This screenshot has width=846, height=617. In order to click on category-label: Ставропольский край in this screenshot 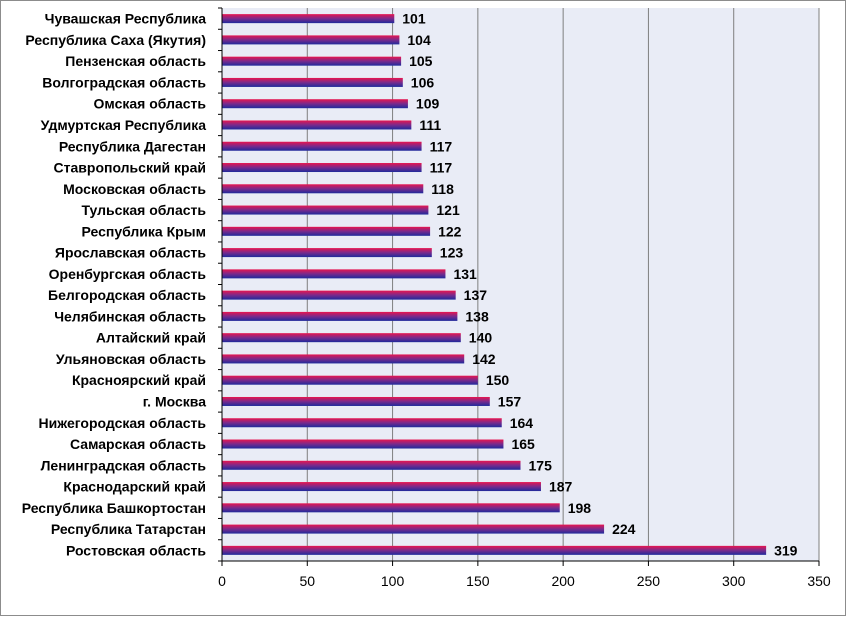, I will do `click(130, 168)`.